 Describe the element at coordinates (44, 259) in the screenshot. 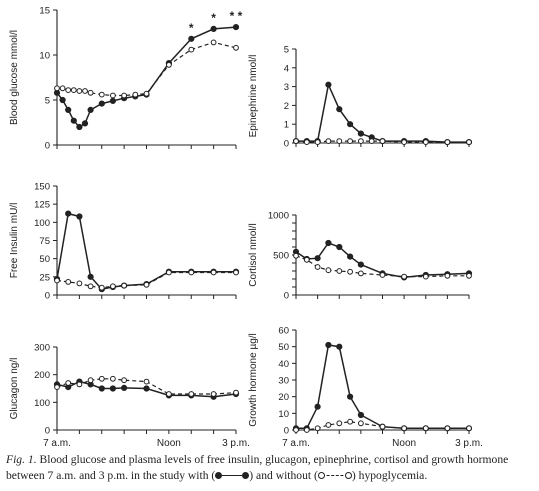

I see `y-tick-label: 50` at that location.